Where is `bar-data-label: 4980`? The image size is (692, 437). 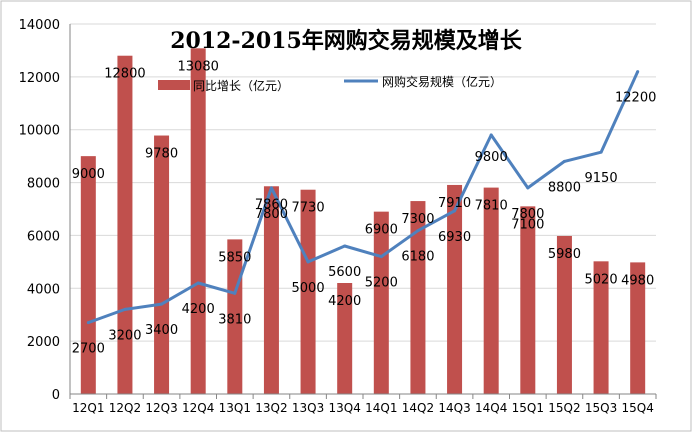 bar-data-label: 4980 is located at coordinates (637, 280).